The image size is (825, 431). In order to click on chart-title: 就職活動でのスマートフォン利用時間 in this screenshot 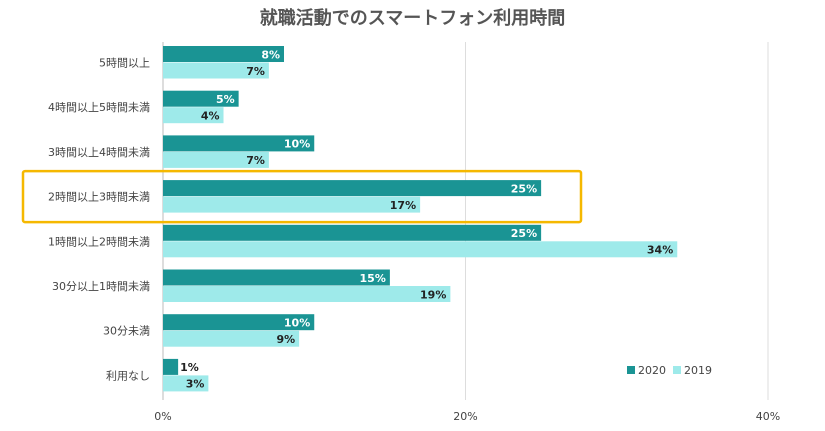, I will do `click(412, 18)`.